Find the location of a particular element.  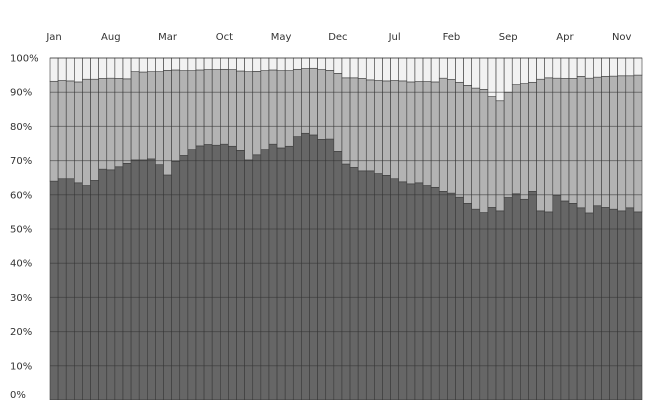

y-tick-label: 0% is located at coordinates (18, 395).